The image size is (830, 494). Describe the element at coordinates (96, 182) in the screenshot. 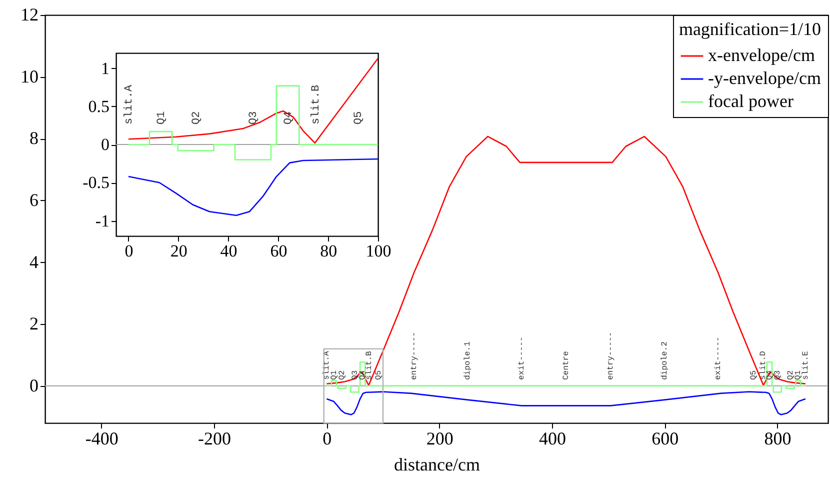

I see `y-tick-label: -0.5` at that location.